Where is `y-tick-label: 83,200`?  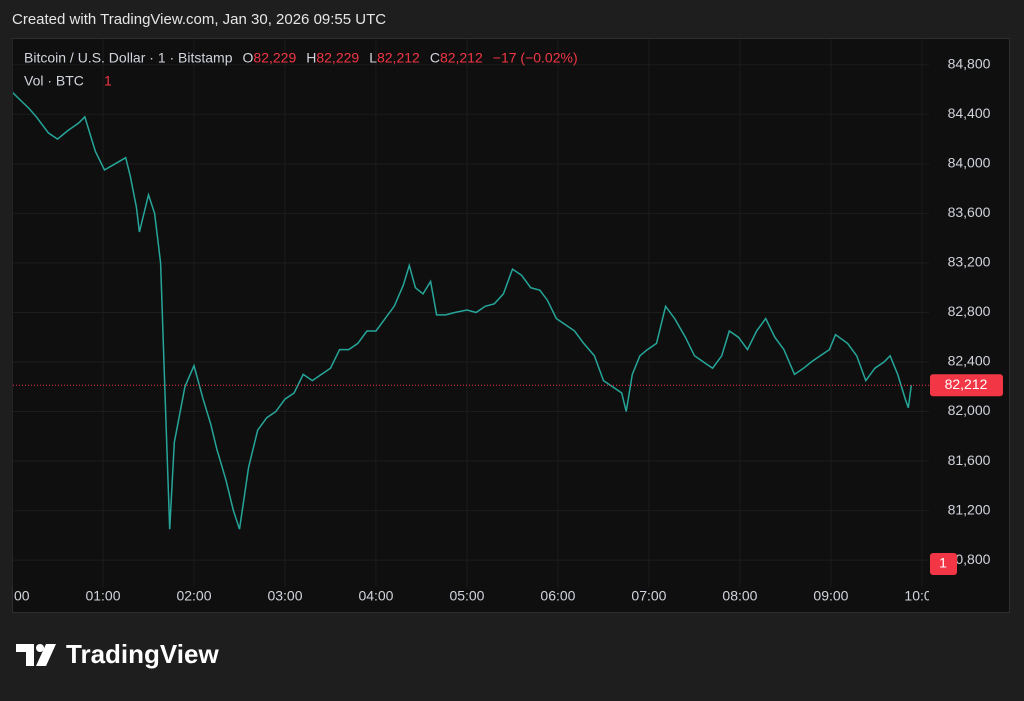 y-tick-label: 83,200 is located at coordinates (969, 262).